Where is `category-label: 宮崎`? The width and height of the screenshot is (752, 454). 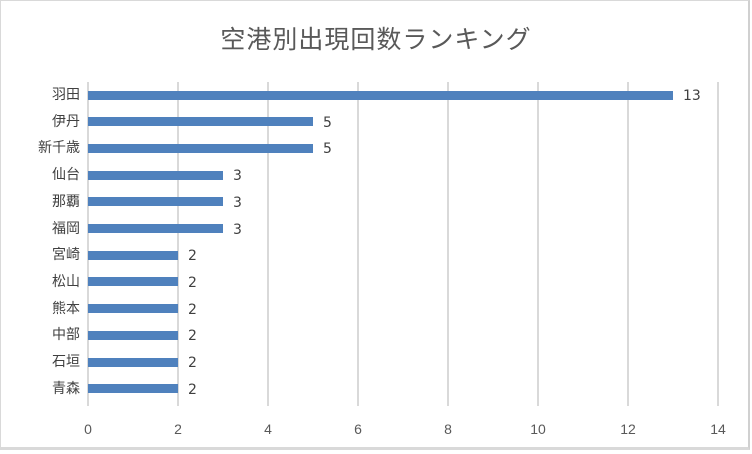 category-label: 宮崎 is located at coordinates (66, 255).